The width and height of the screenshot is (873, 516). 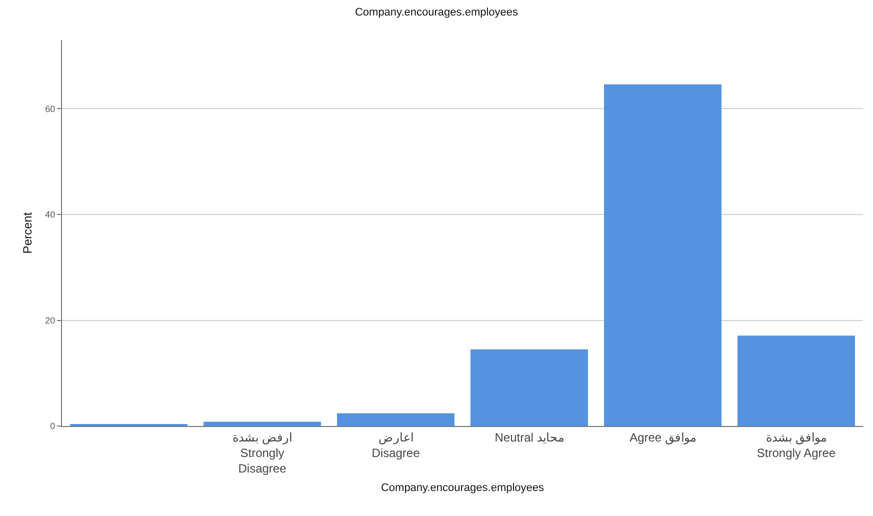 What do you see at coordinates (50, 109) in the screenshot?
I see `y-tick-label: 60` at bounding box center [50, 109].